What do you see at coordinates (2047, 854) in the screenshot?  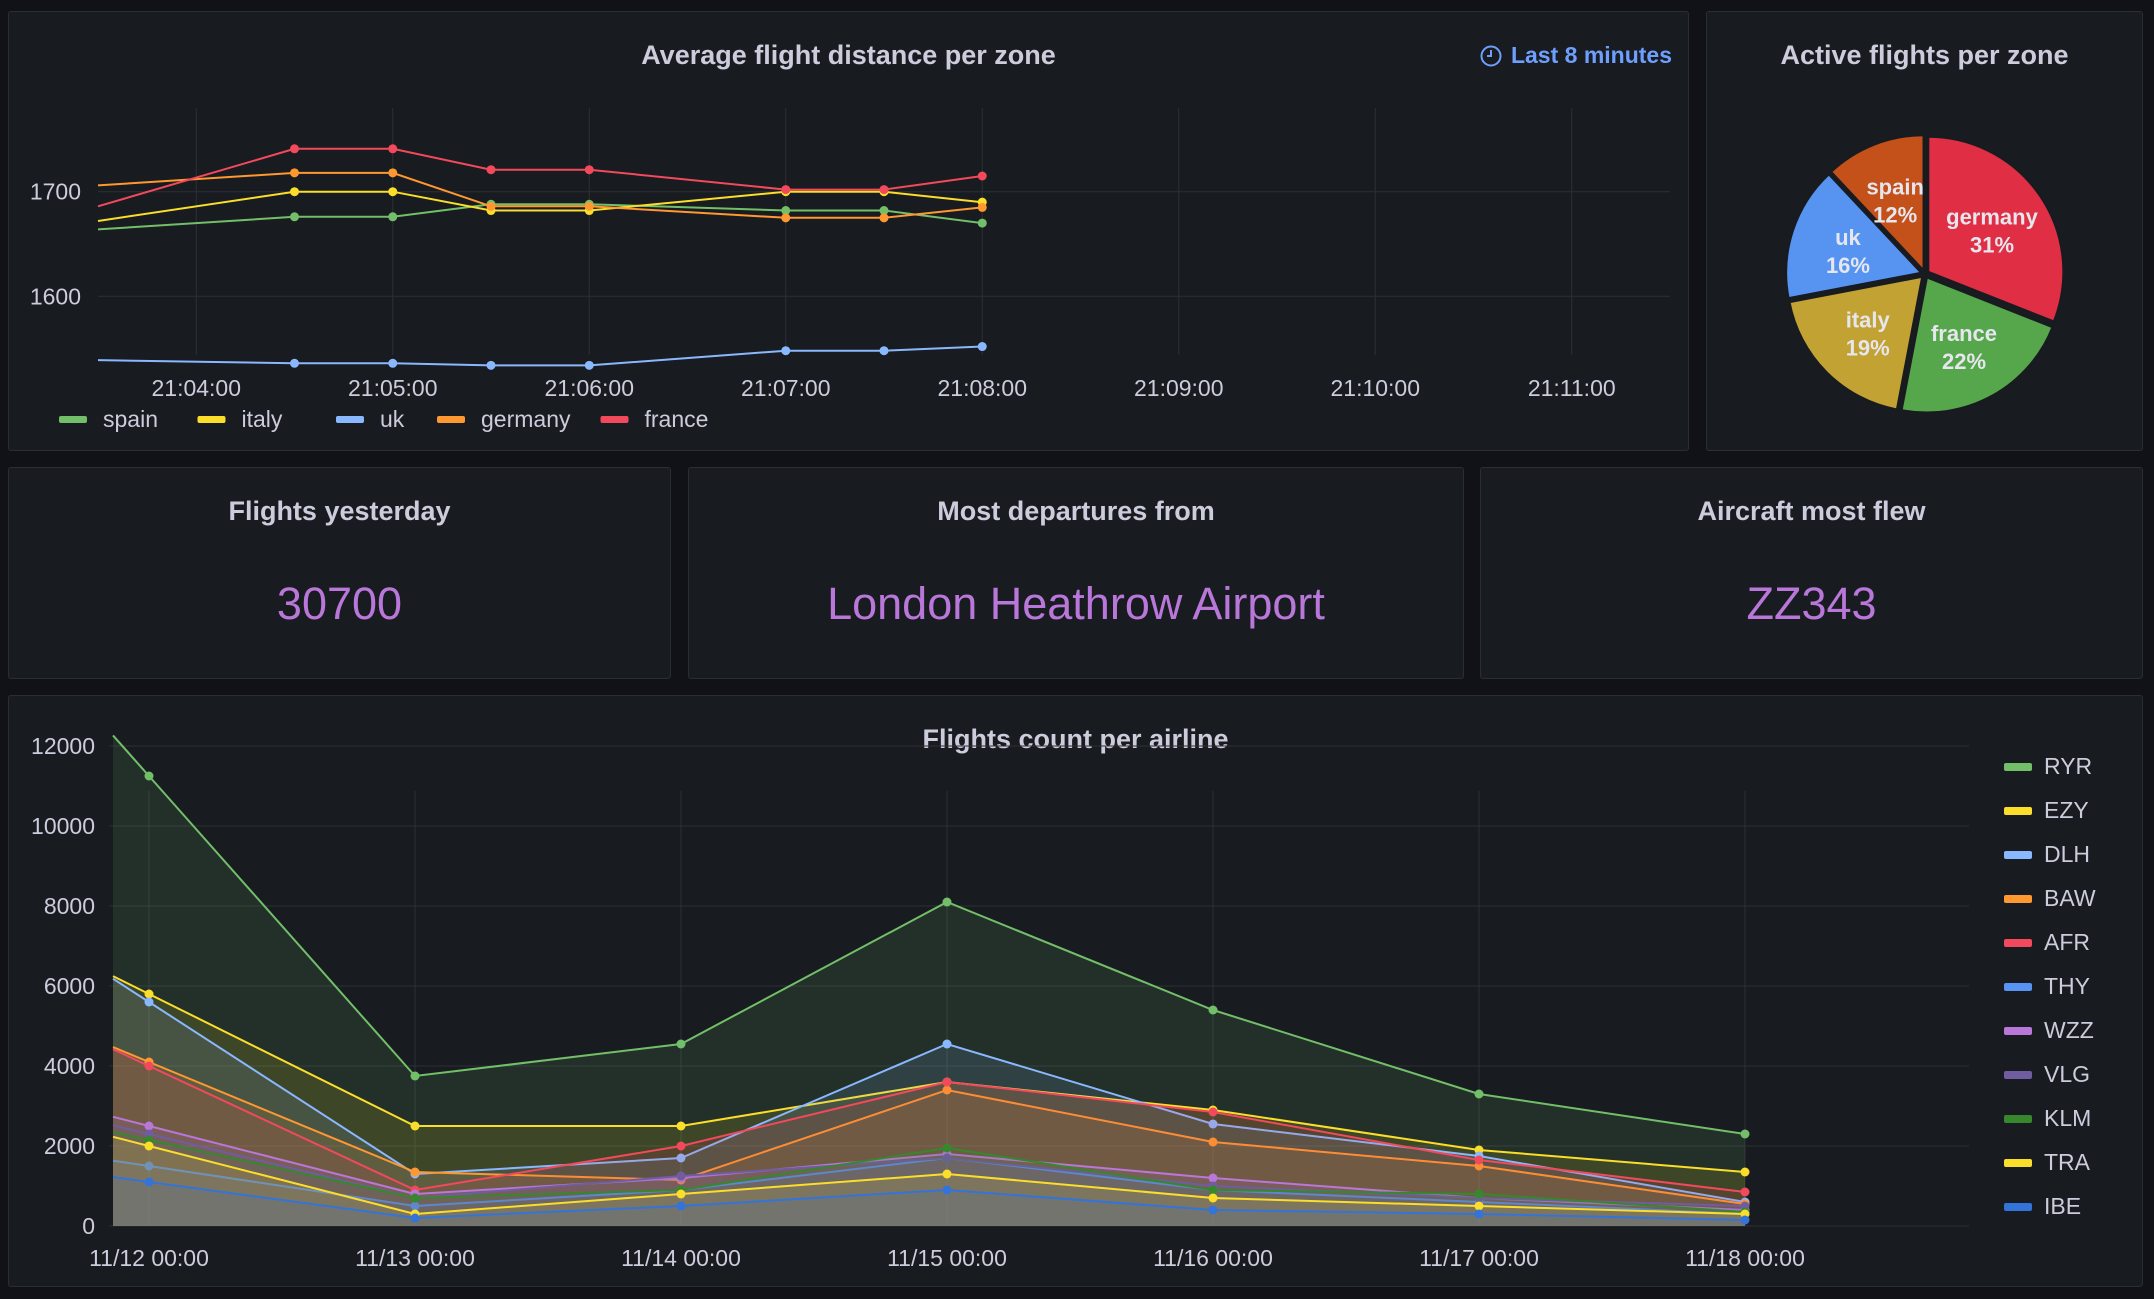 I see `legend-item-DLH: DLH` at bounding box center [2047, 854].